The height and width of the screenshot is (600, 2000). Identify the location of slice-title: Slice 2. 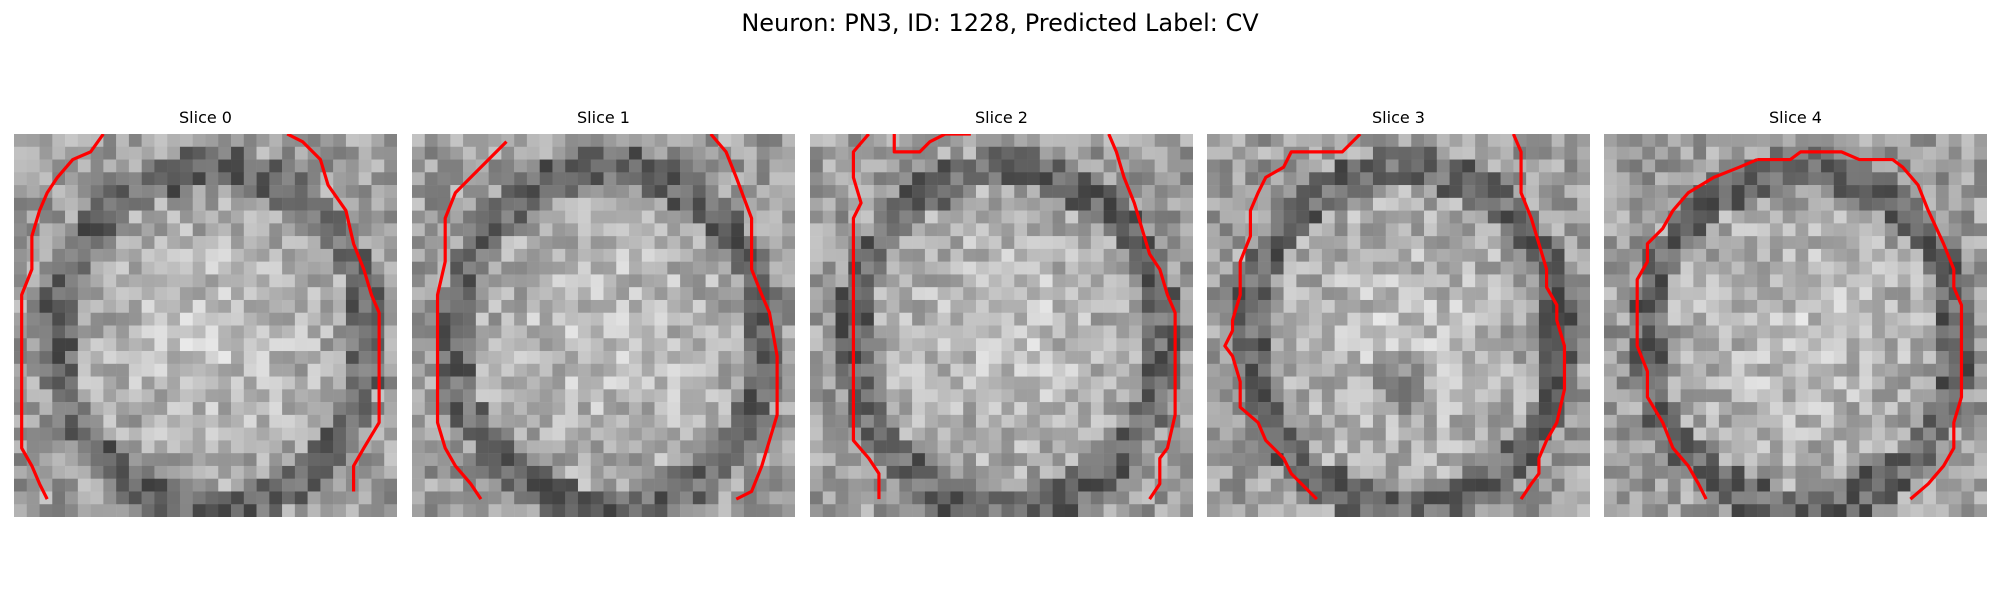
(1001, 117).